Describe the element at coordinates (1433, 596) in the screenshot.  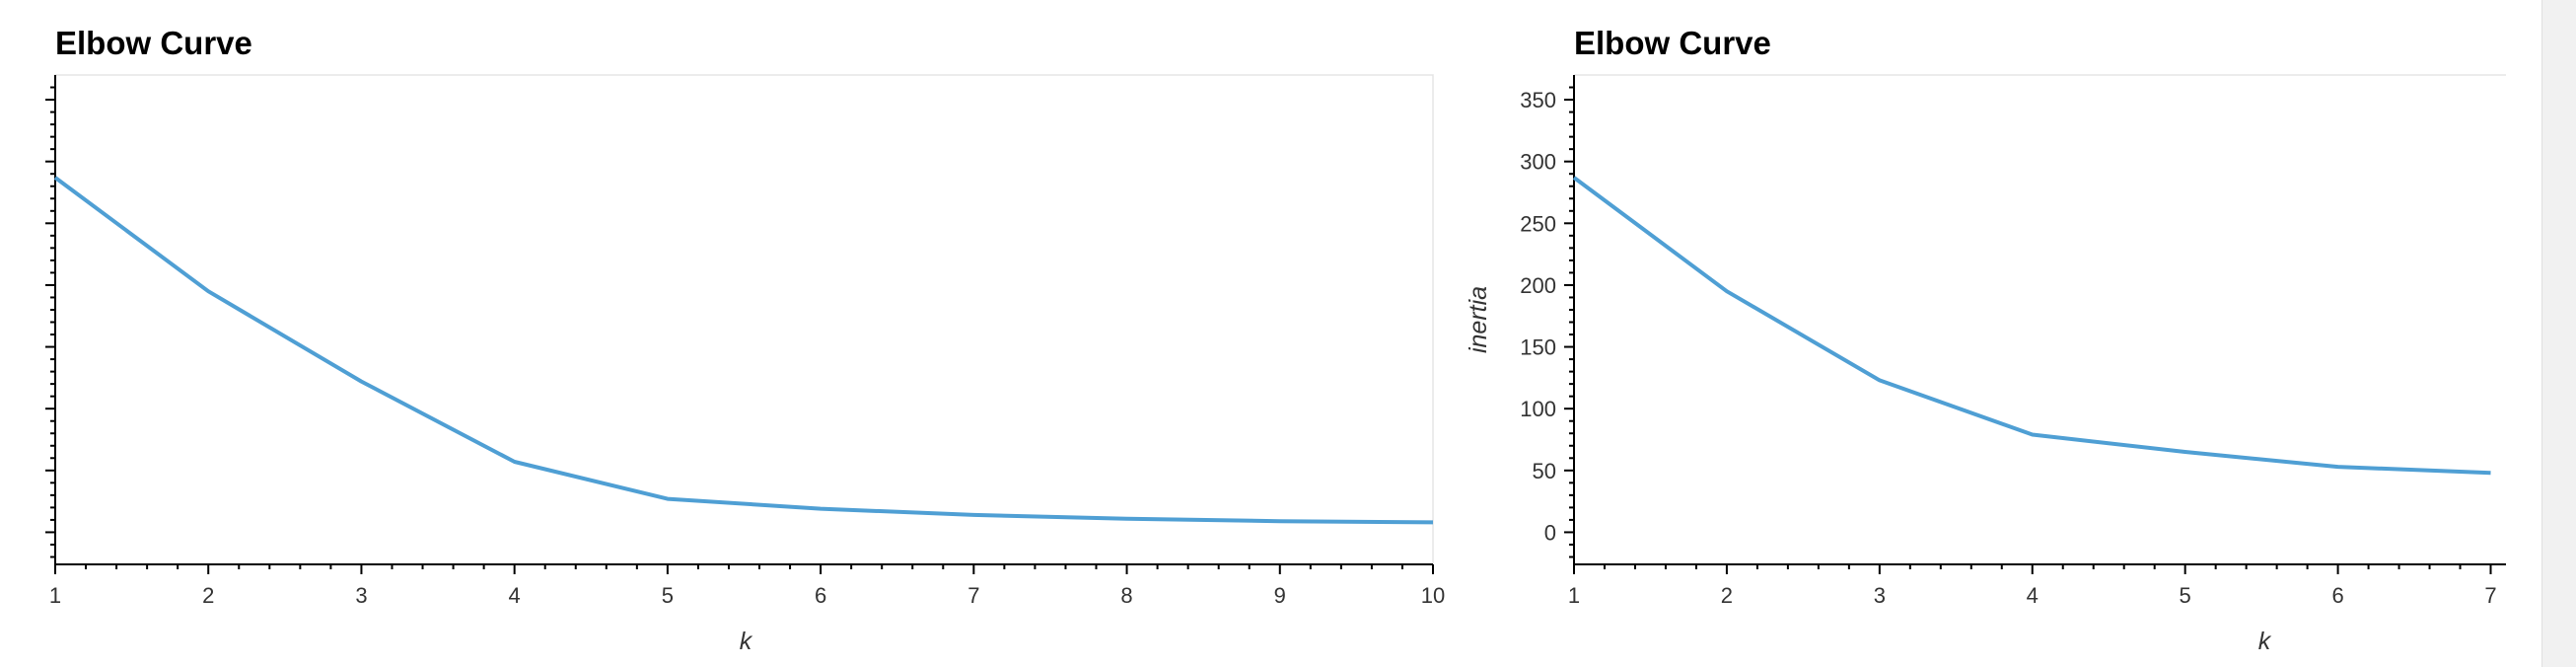
I see `x-tick-label: 10` at that location.